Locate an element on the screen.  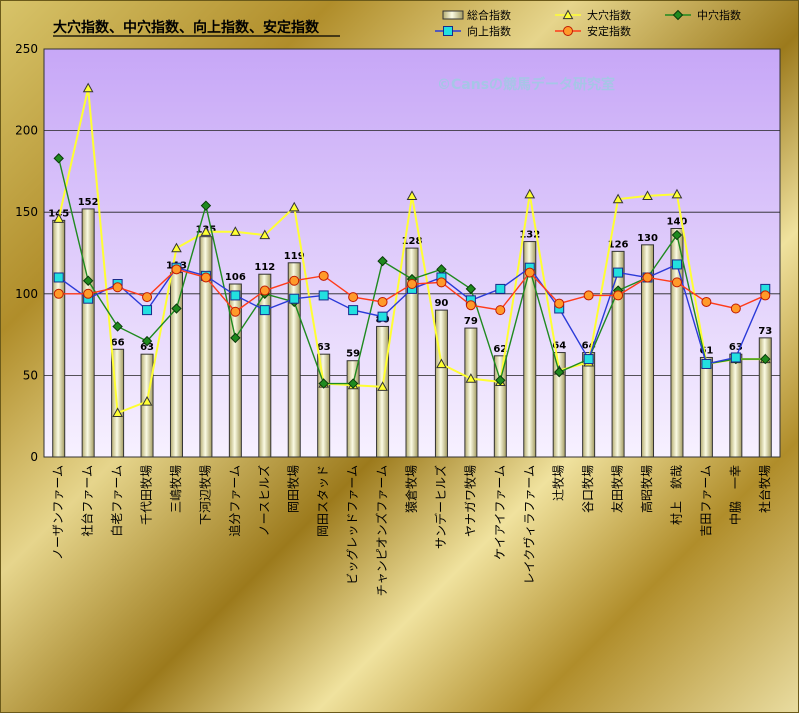
bar-value-label: 79 is located at coordinates (471, 321).